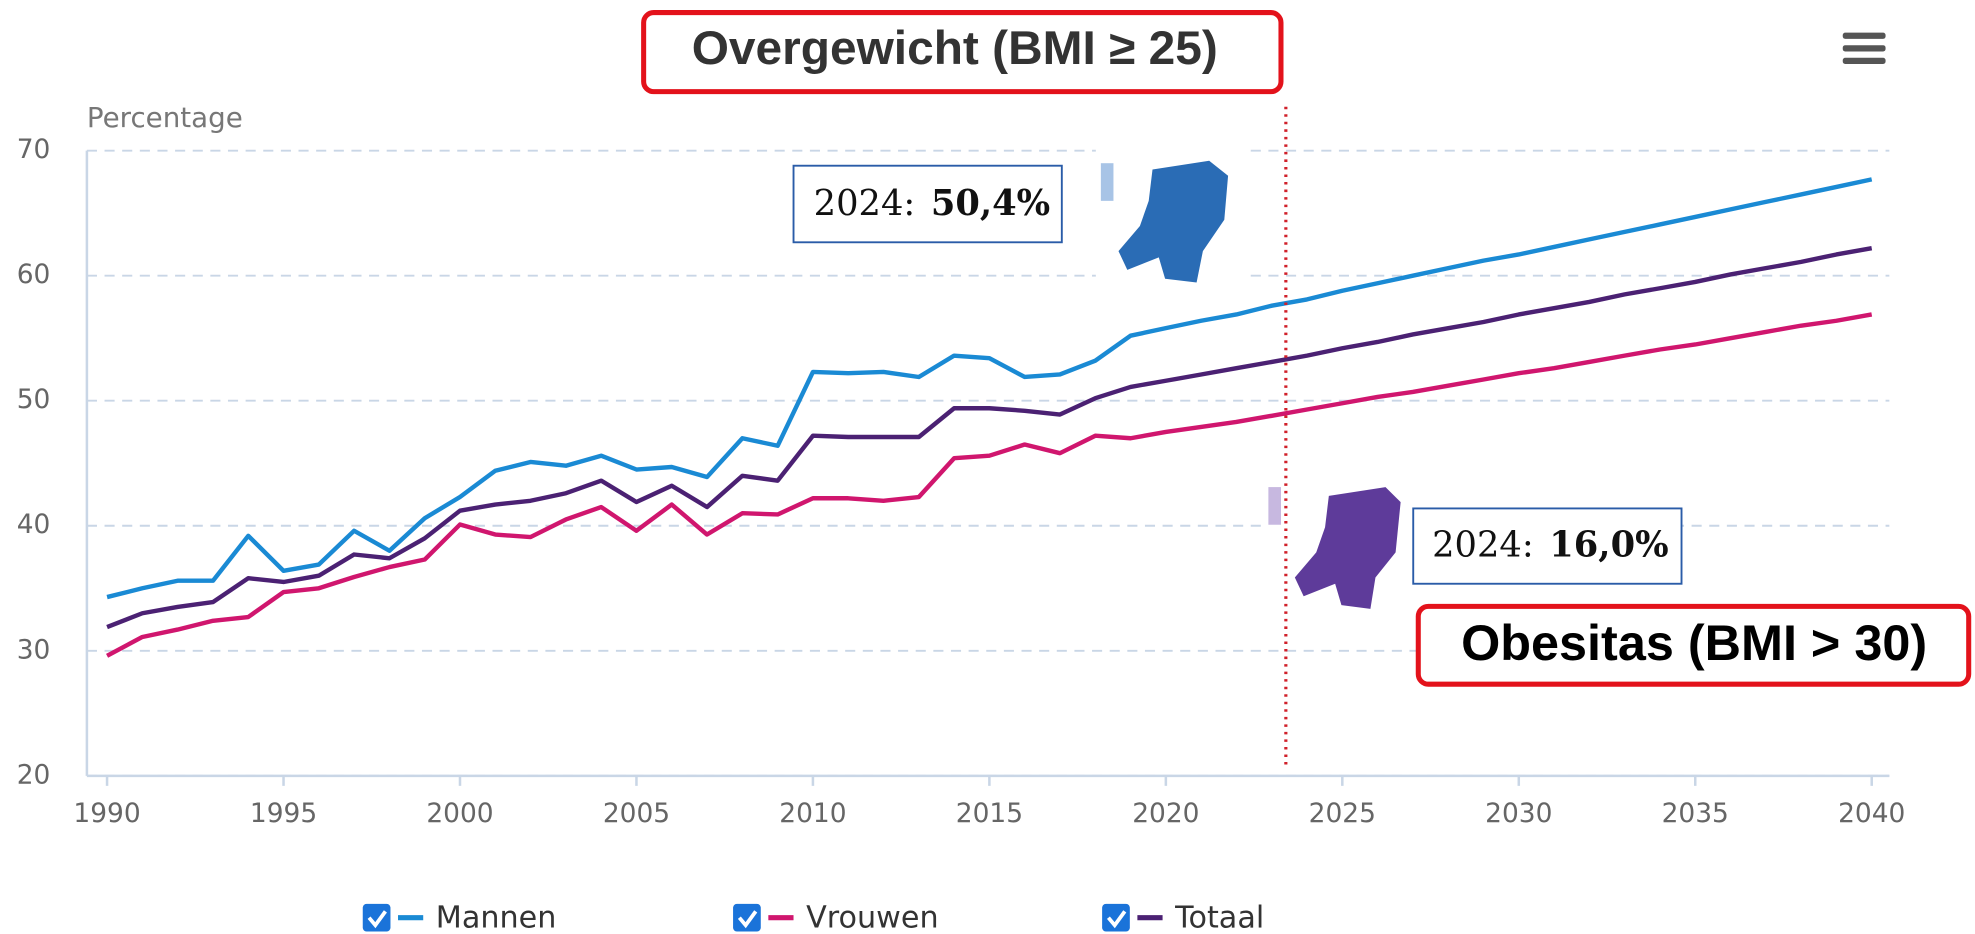 This screenshot has width=1975, height=934. I want to click on x-tick-label: 2000, so click(459, 813).